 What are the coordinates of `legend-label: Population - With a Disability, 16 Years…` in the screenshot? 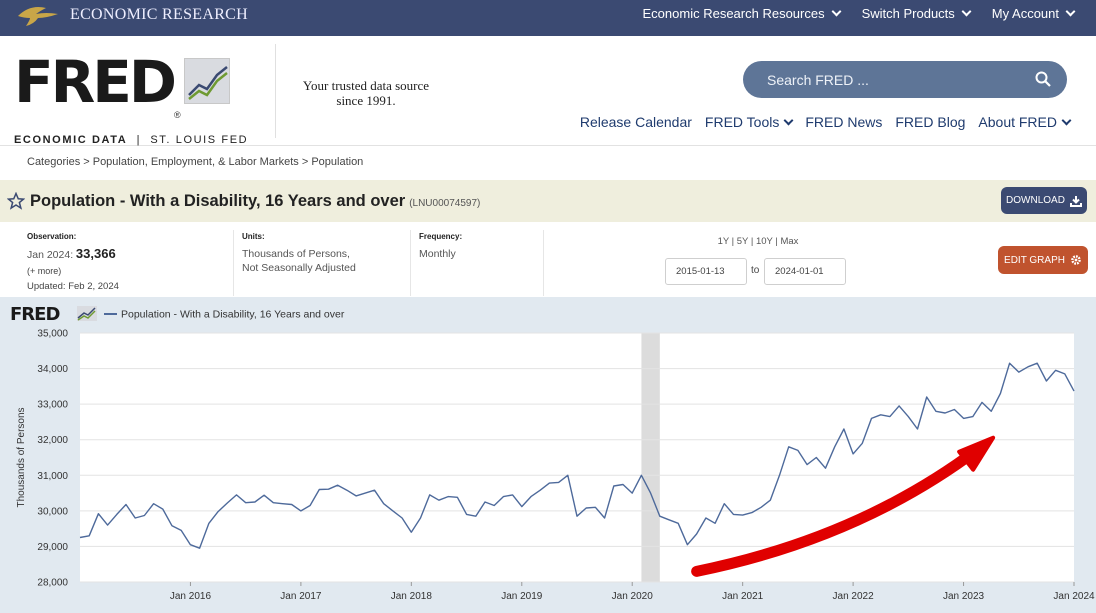 It's located at (233, 315).